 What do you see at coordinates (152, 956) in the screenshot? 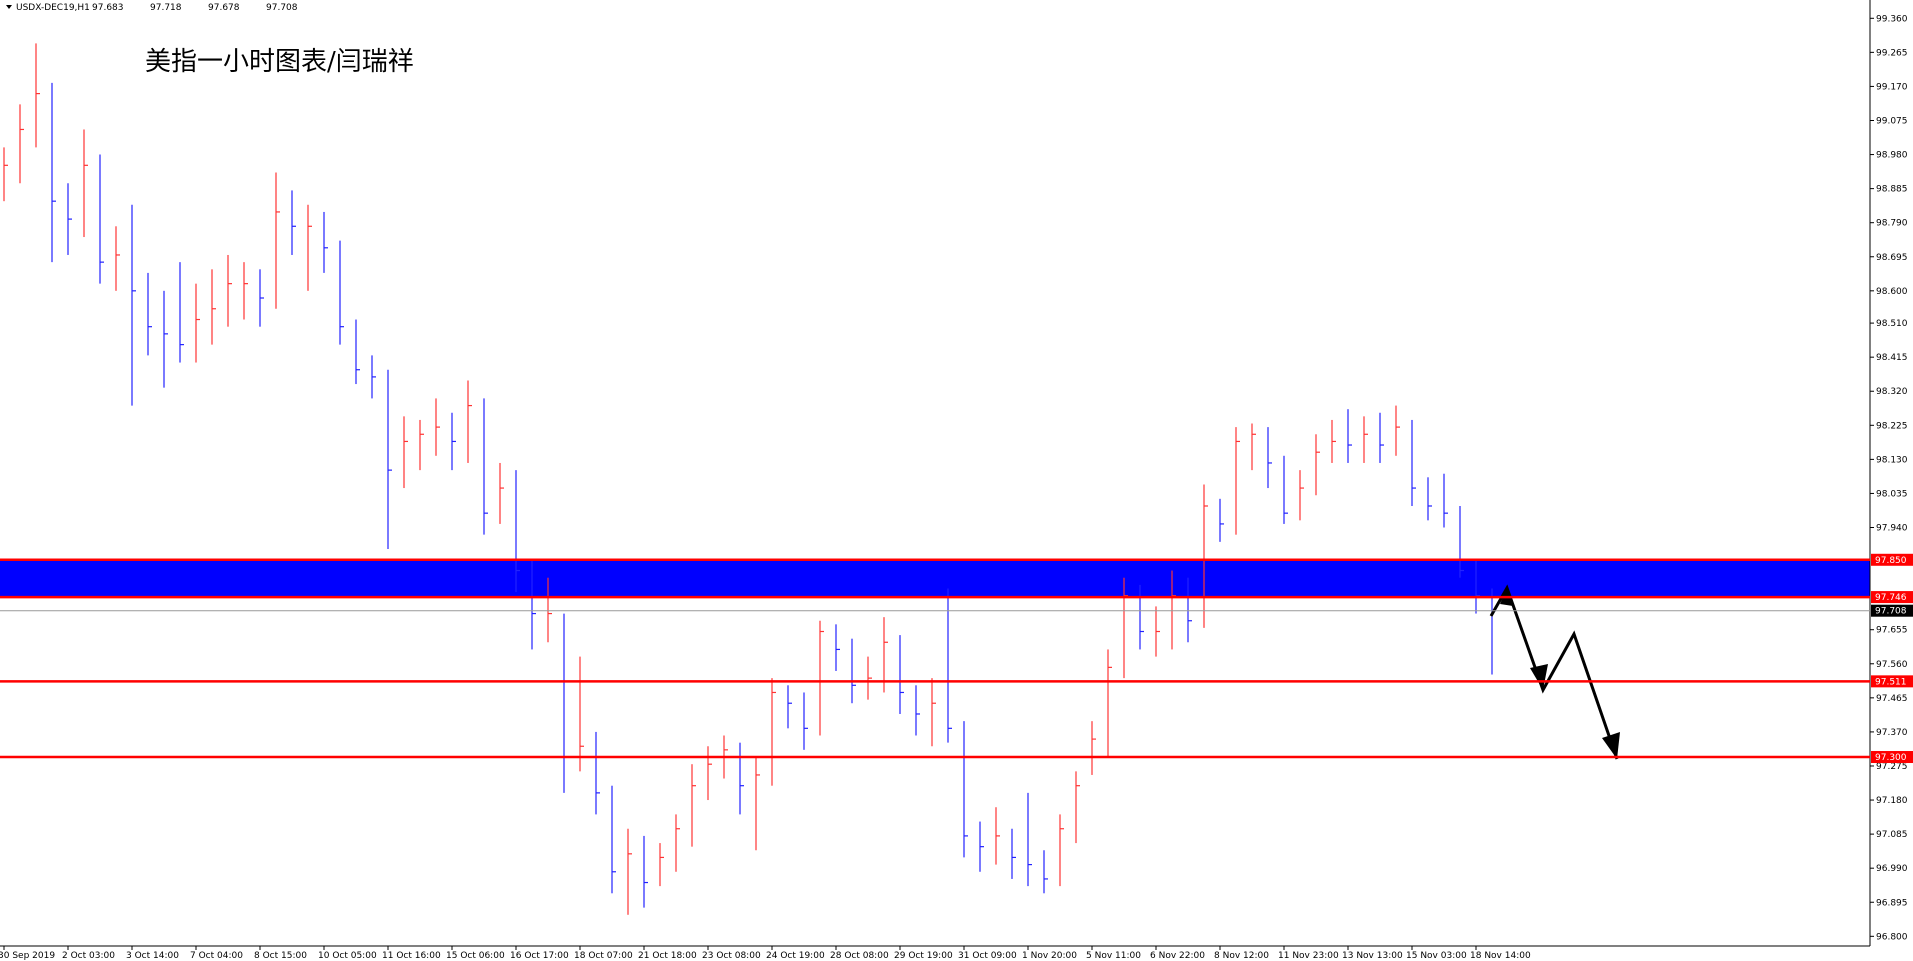
I see `x-tick-label: 3 Oct 14:00` at bounding box center [152, 956].